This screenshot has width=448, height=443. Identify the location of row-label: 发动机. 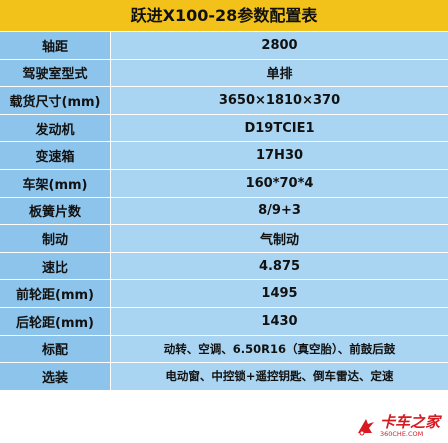
(55, 128).